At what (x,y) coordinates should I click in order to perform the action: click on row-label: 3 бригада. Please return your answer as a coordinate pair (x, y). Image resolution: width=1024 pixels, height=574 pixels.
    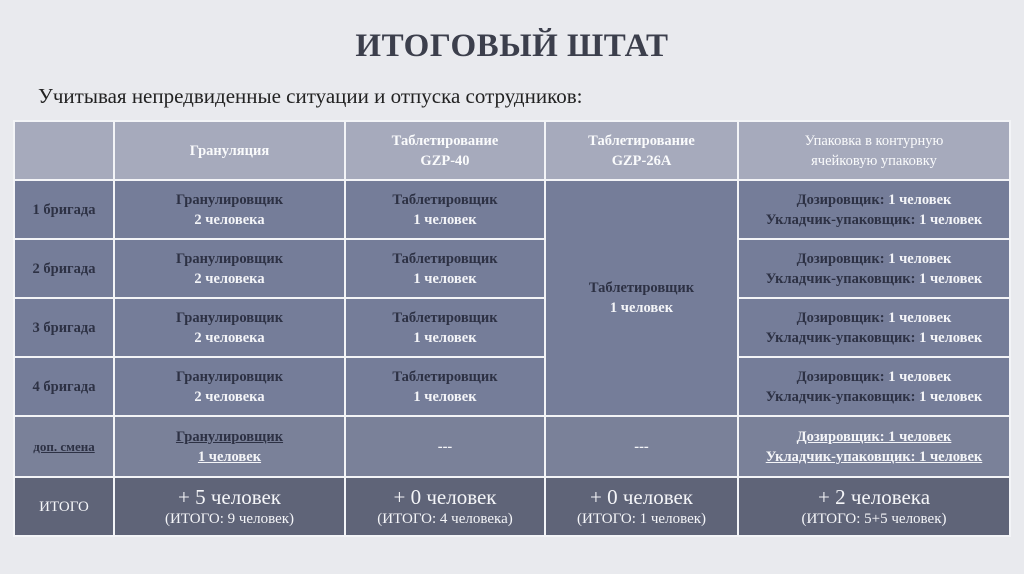
    Looking at the image, I should click on (64, 327).